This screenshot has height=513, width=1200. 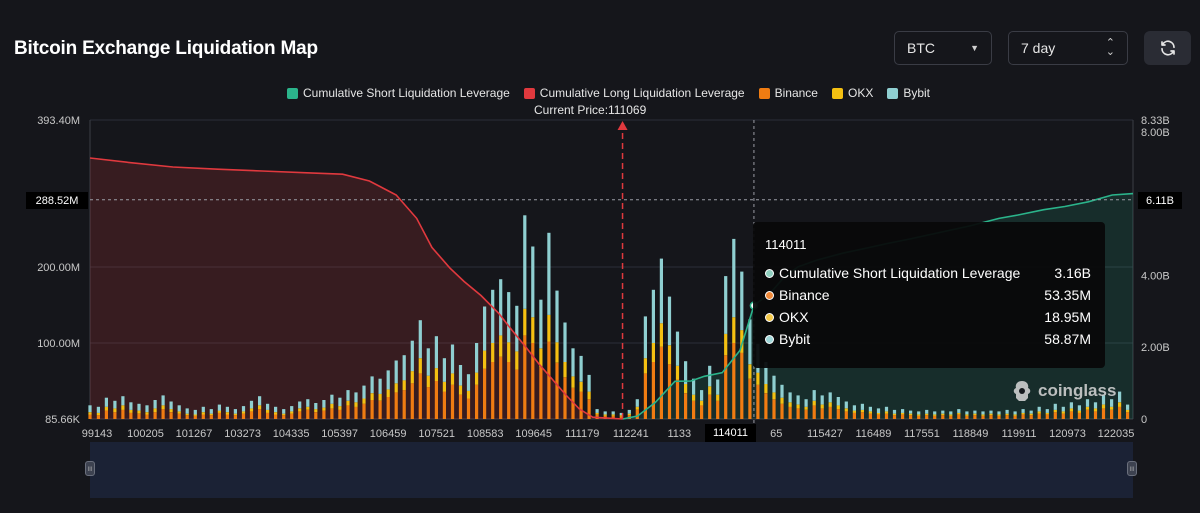 What do you see at coordinates (611, 470) in the screenshot?
I see `zoom-slider-track` at bounding box center [611, 470].